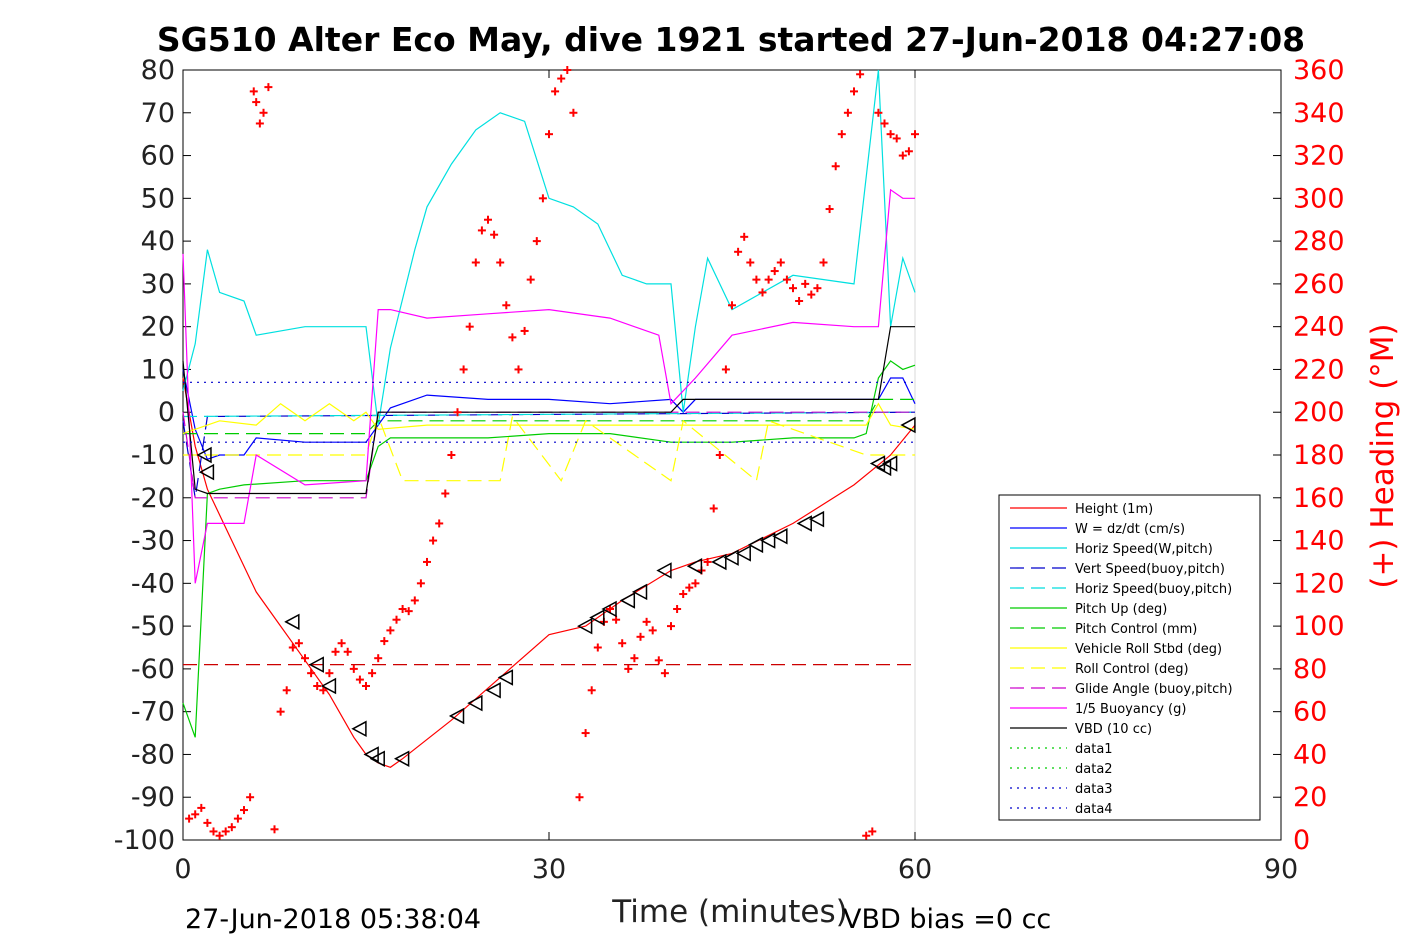 The width and height of the screenshot is (1417, 945). I want to click on y-tick-label: -60, so click(153, 669).